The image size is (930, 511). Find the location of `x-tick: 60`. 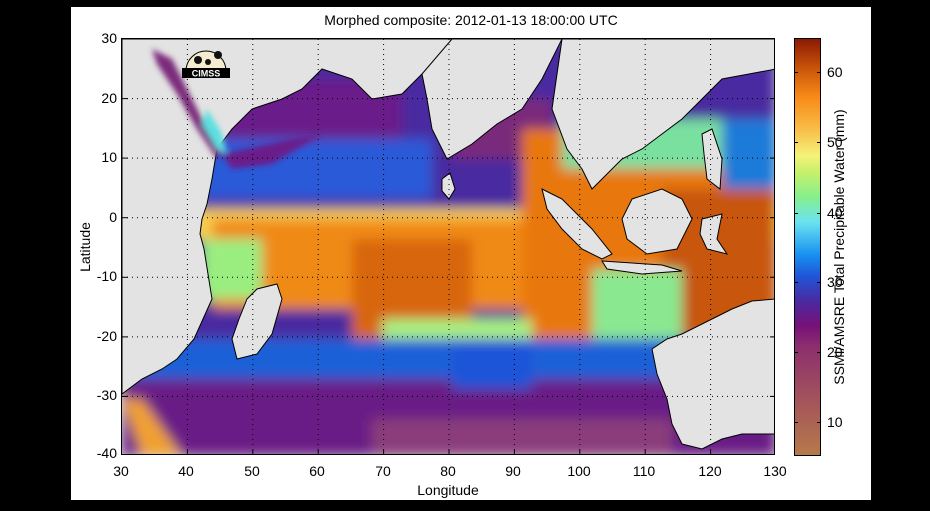

x-tick: 60 is located at coordinates (317, 471).